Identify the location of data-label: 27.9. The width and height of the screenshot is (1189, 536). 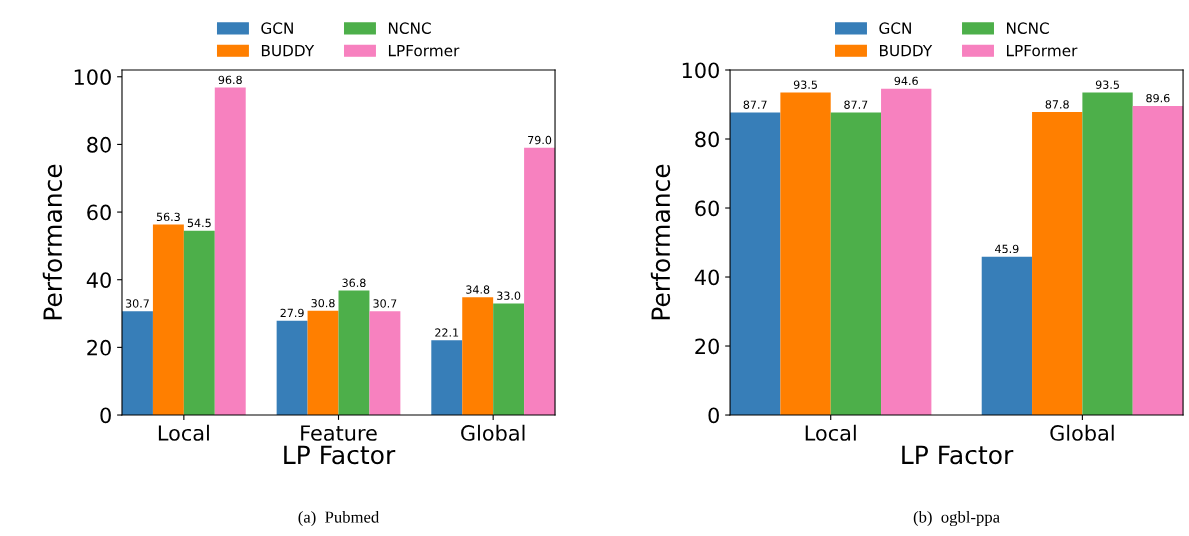
(292, 313).